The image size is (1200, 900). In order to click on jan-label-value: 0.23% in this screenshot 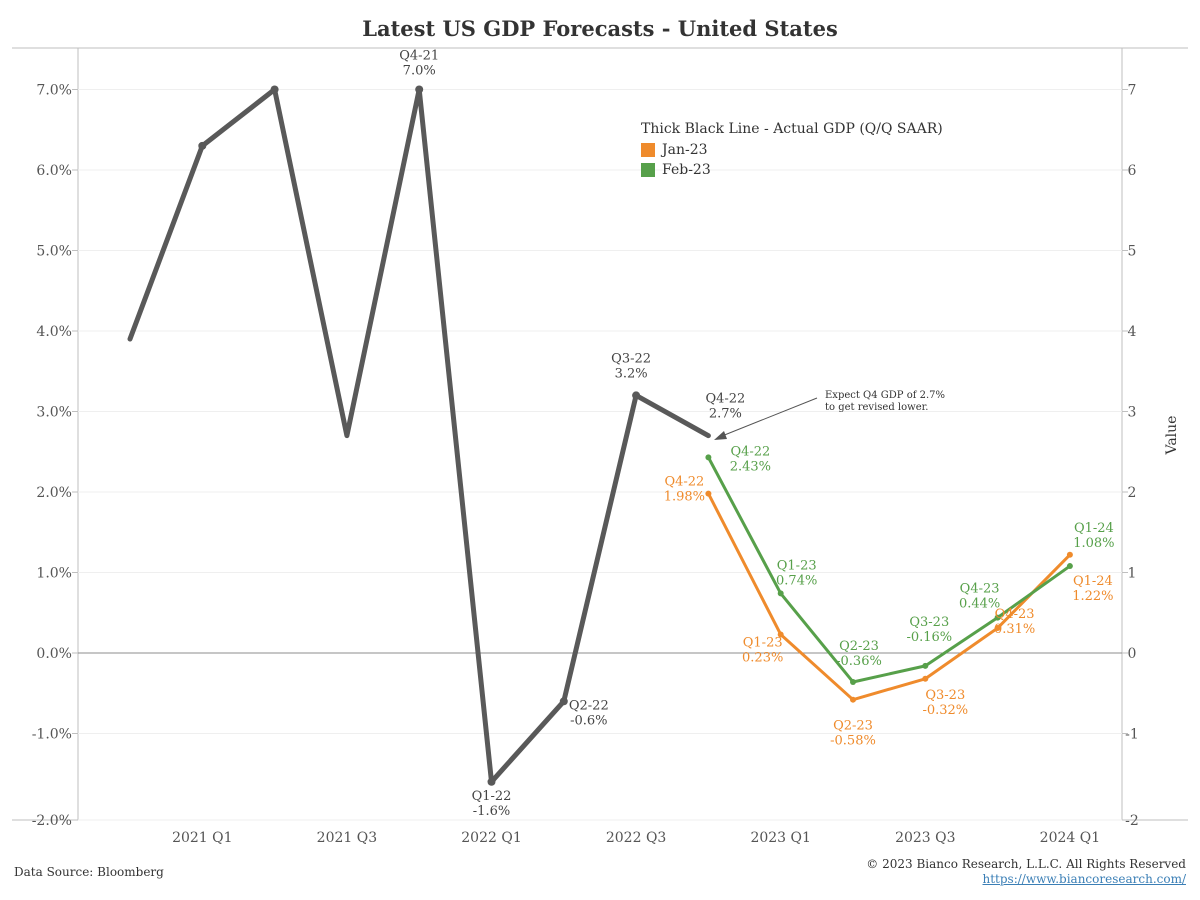, I will do `click(762, 657)`.